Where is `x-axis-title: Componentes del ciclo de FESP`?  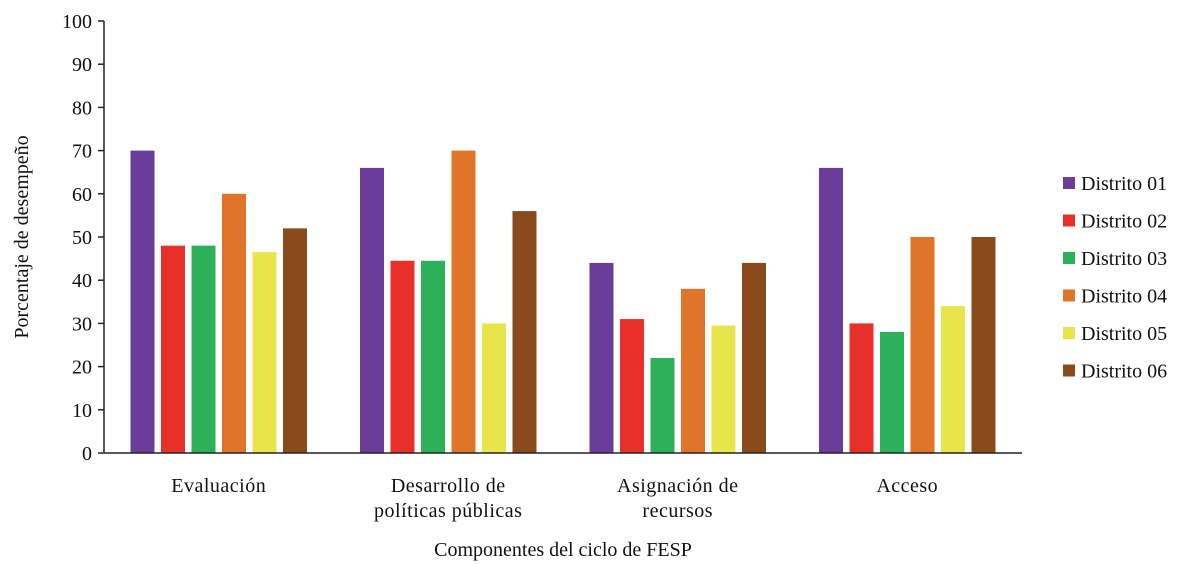 x-axis-title: Componentes del ciclo de FESP is located at coordinates (563, 550).